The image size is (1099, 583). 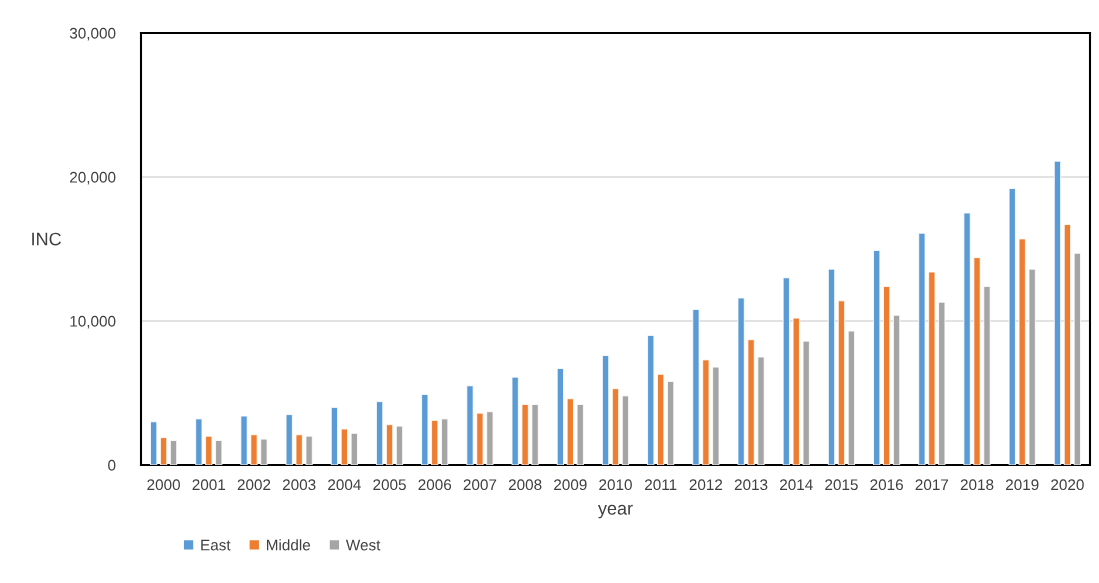 What do you see at coordinates (751, 485) in the screenshot?
I see `x-tick-label: 2013` at bounding box center [751, 485].